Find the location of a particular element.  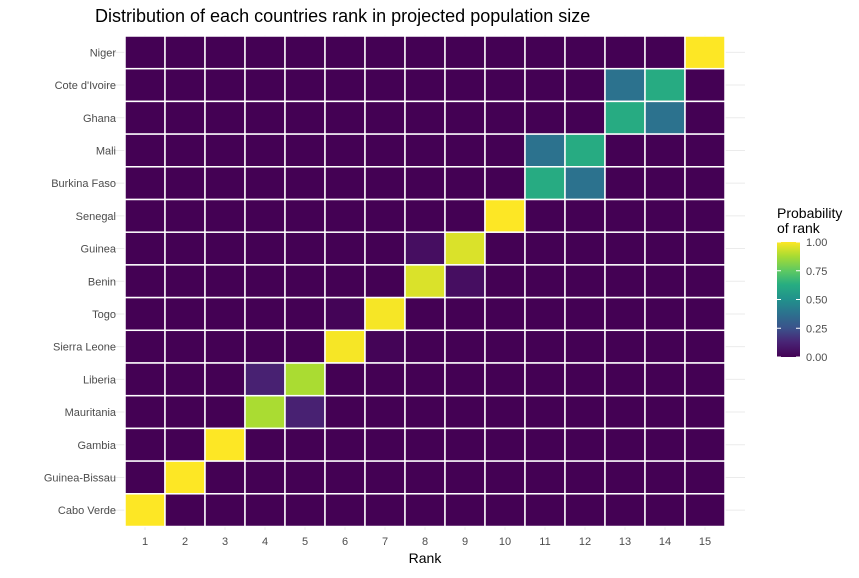

x-tick-label: 11 is located at coordinates (544, 542).